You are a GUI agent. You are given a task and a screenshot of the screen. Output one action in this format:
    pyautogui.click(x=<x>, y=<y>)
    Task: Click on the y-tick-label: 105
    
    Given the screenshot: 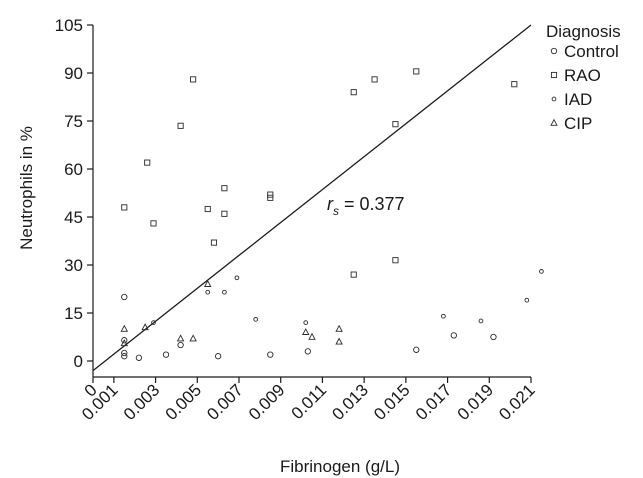 What is the action you would take?
    pyautogui.click(x=69, y=25)
    